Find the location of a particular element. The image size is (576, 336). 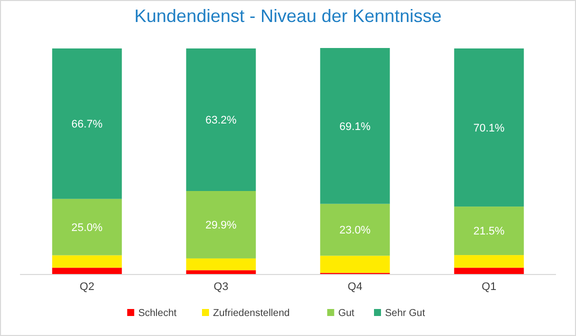

data-label: 29.9% is located at coordinates (221, 226).